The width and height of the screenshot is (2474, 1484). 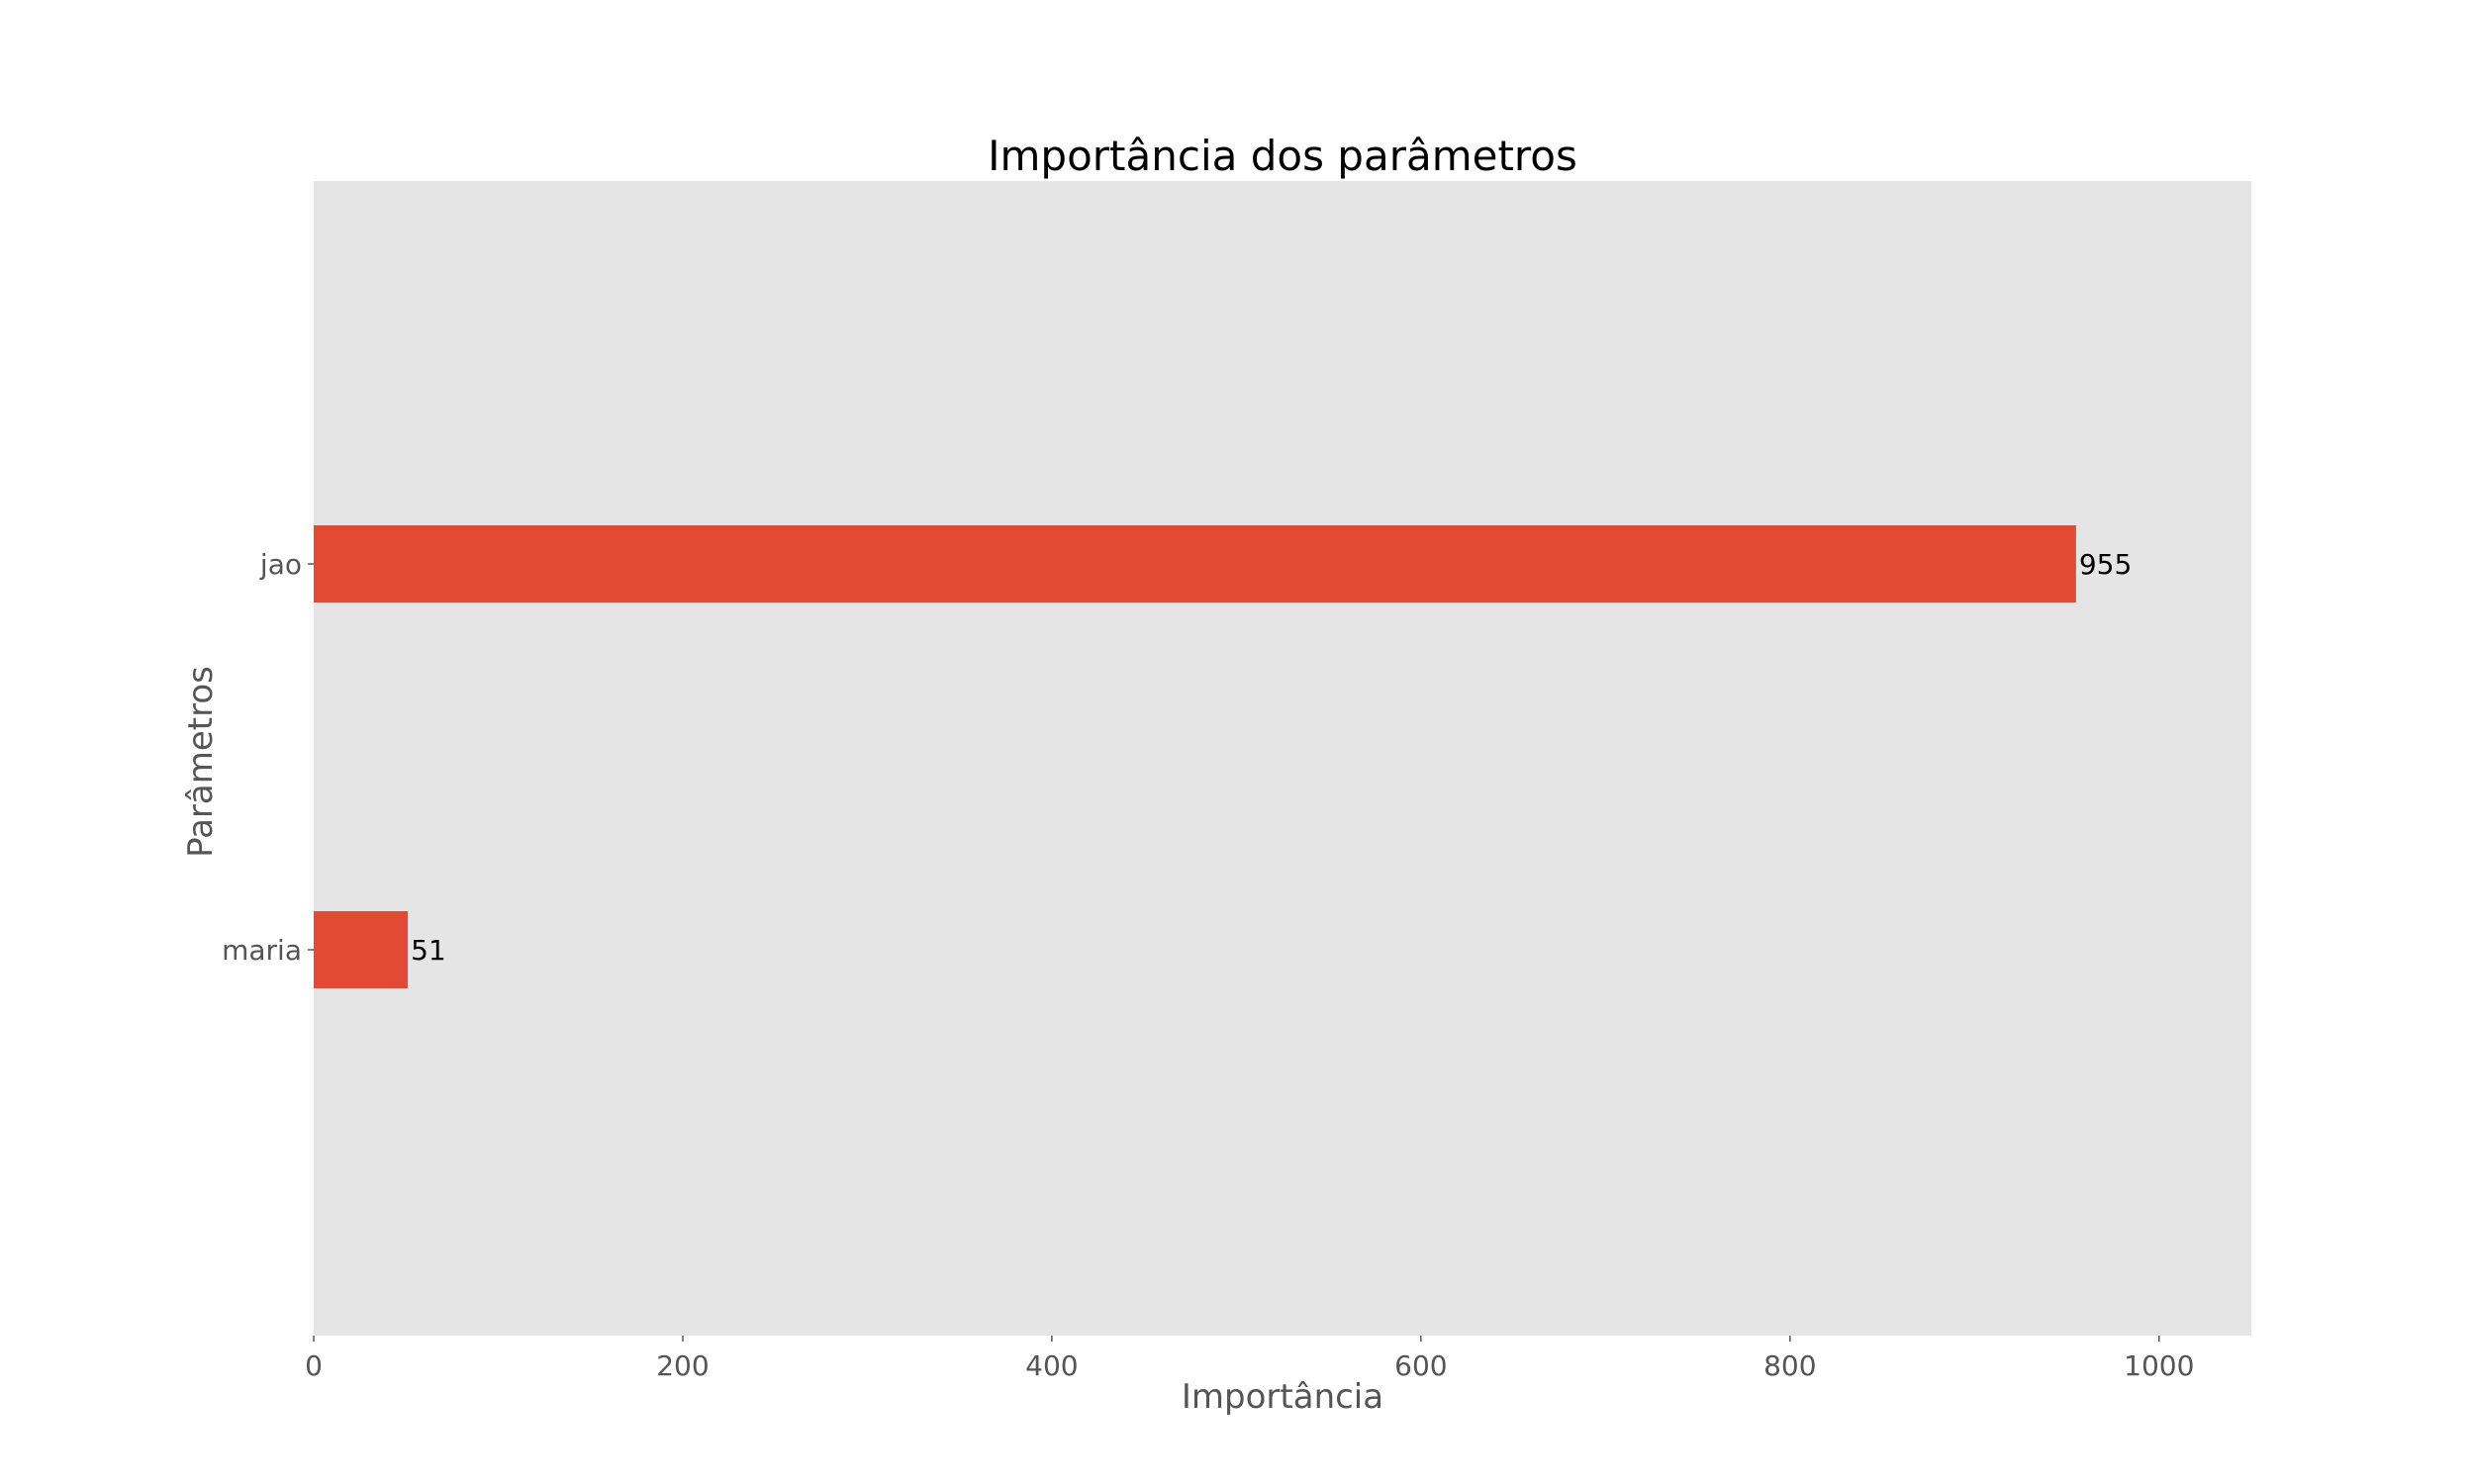 I want to click on y-tick-label-jao: jao, so click(x=280, y=564).